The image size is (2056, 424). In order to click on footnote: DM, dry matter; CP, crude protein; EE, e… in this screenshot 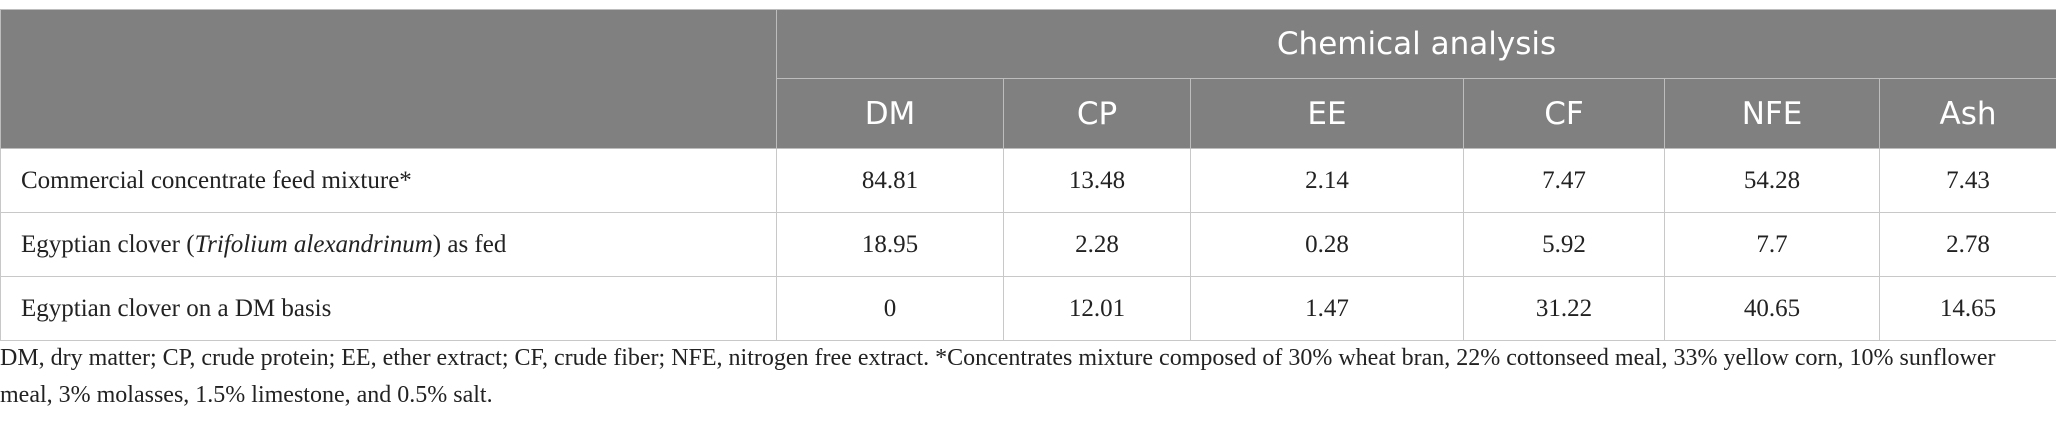, I will do `click(998, 376)`.